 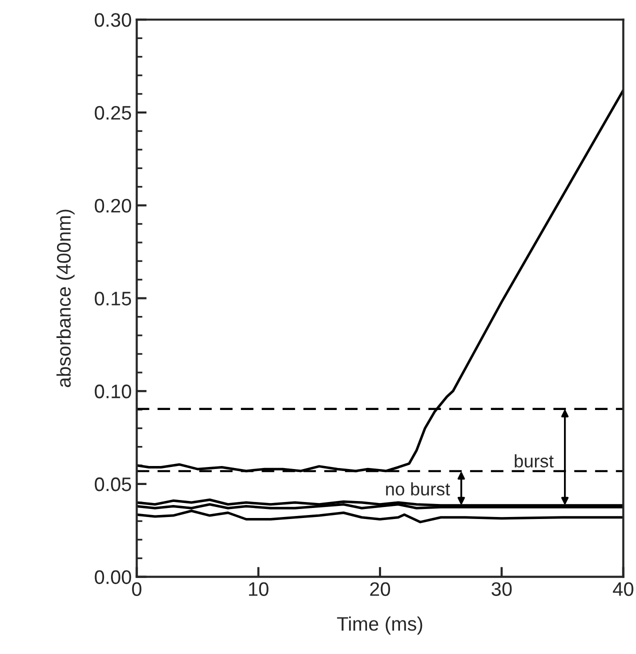 What do you see at coordinates (113, 205) in the screenshot?
I see `y-tick-label: 0.20` at bounding box center [113, 205].